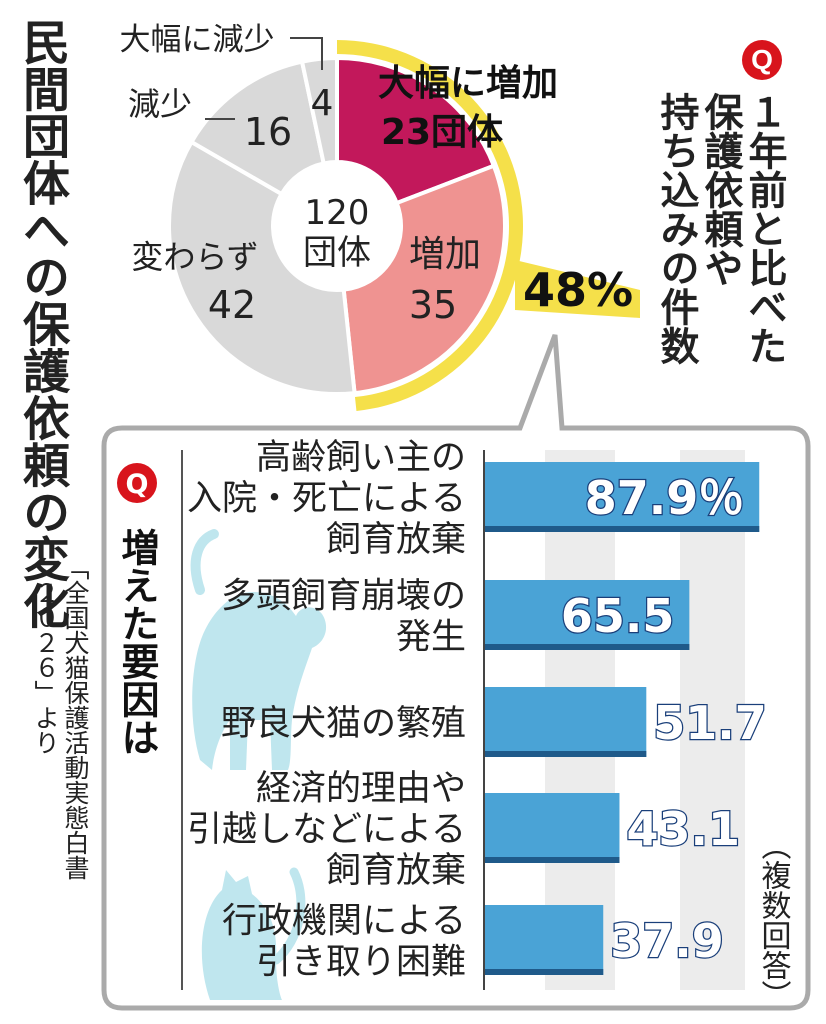  I want to click on category-label-5-line-1: 行政機関による, so click(344, 922).